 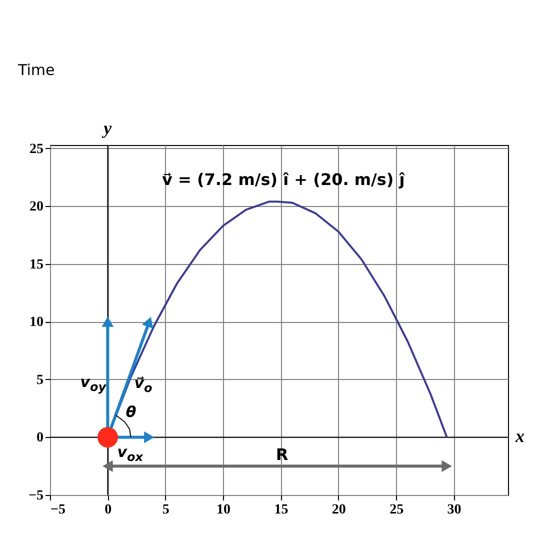 What do you see at coordinates (37, 149) in the screenshot?
I see `y-tick-label: 25` at bounding box center [37, 149].